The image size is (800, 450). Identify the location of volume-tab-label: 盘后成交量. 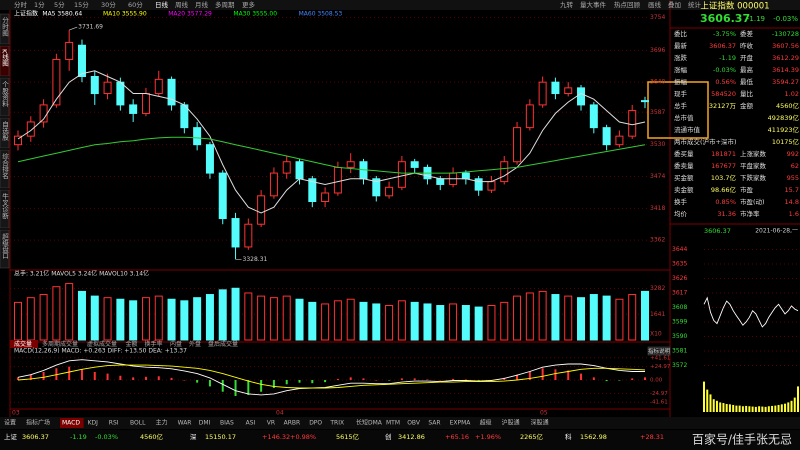
(223, 344).